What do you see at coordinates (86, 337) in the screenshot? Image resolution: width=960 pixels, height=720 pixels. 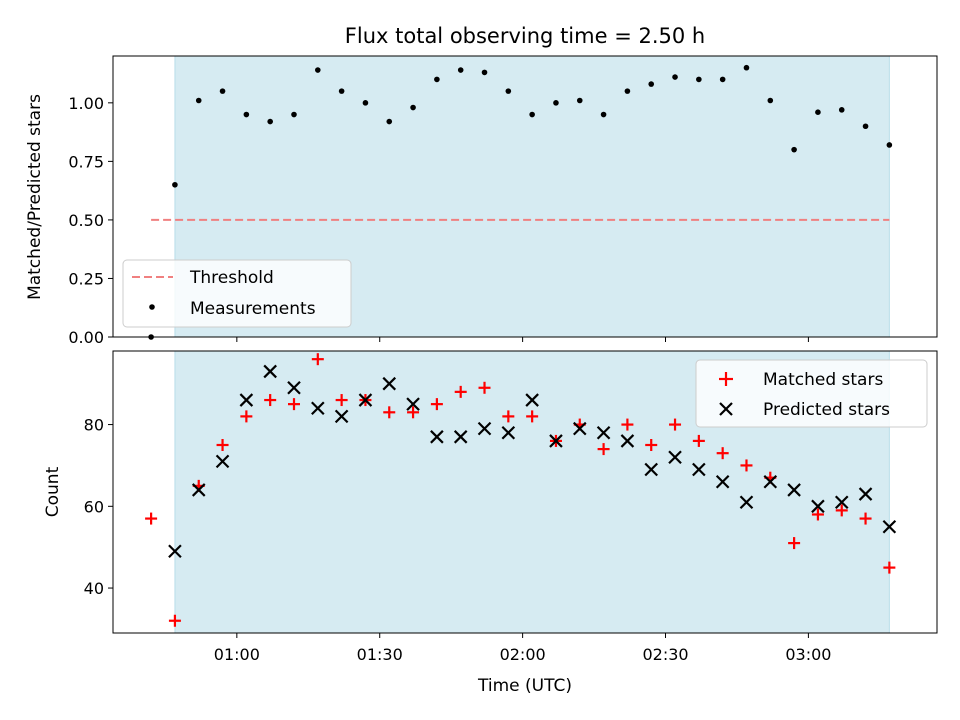 I see `top-y-tick-label: 0.00` at bounding box center [86, 337].